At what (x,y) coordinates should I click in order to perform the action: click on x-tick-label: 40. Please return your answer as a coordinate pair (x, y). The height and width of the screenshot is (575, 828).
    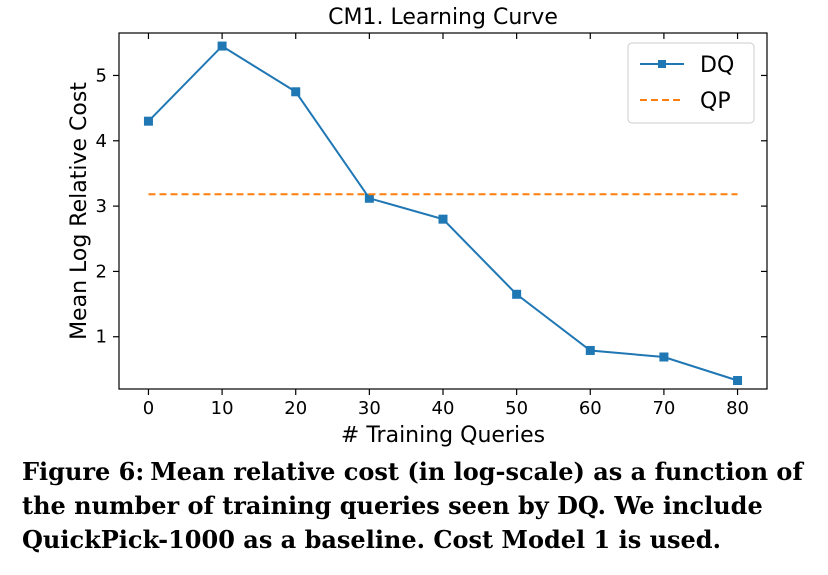
    Looking at the image, I should click on (443, 408).